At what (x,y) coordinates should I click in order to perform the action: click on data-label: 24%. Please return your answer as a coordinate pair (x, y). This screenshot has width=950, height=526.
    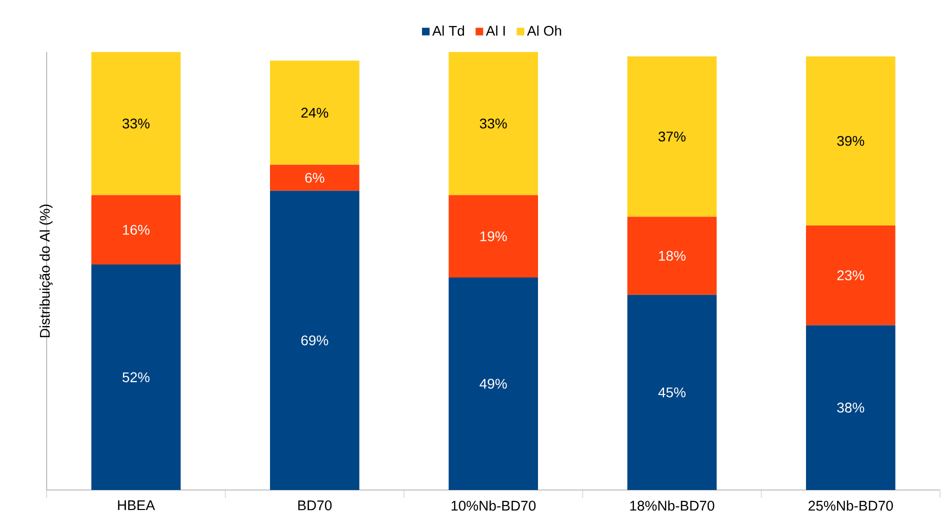
    Looking at the image, I should click on (314, 113).